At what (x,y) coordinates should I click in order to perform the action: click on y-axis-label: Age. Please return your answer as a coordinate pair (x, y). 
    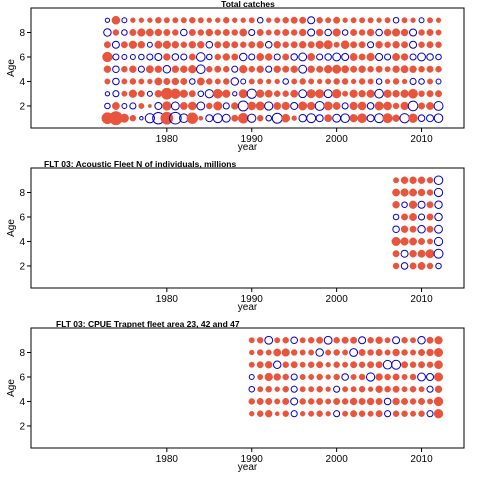
    Looking at the image, I should click on (11, 388).